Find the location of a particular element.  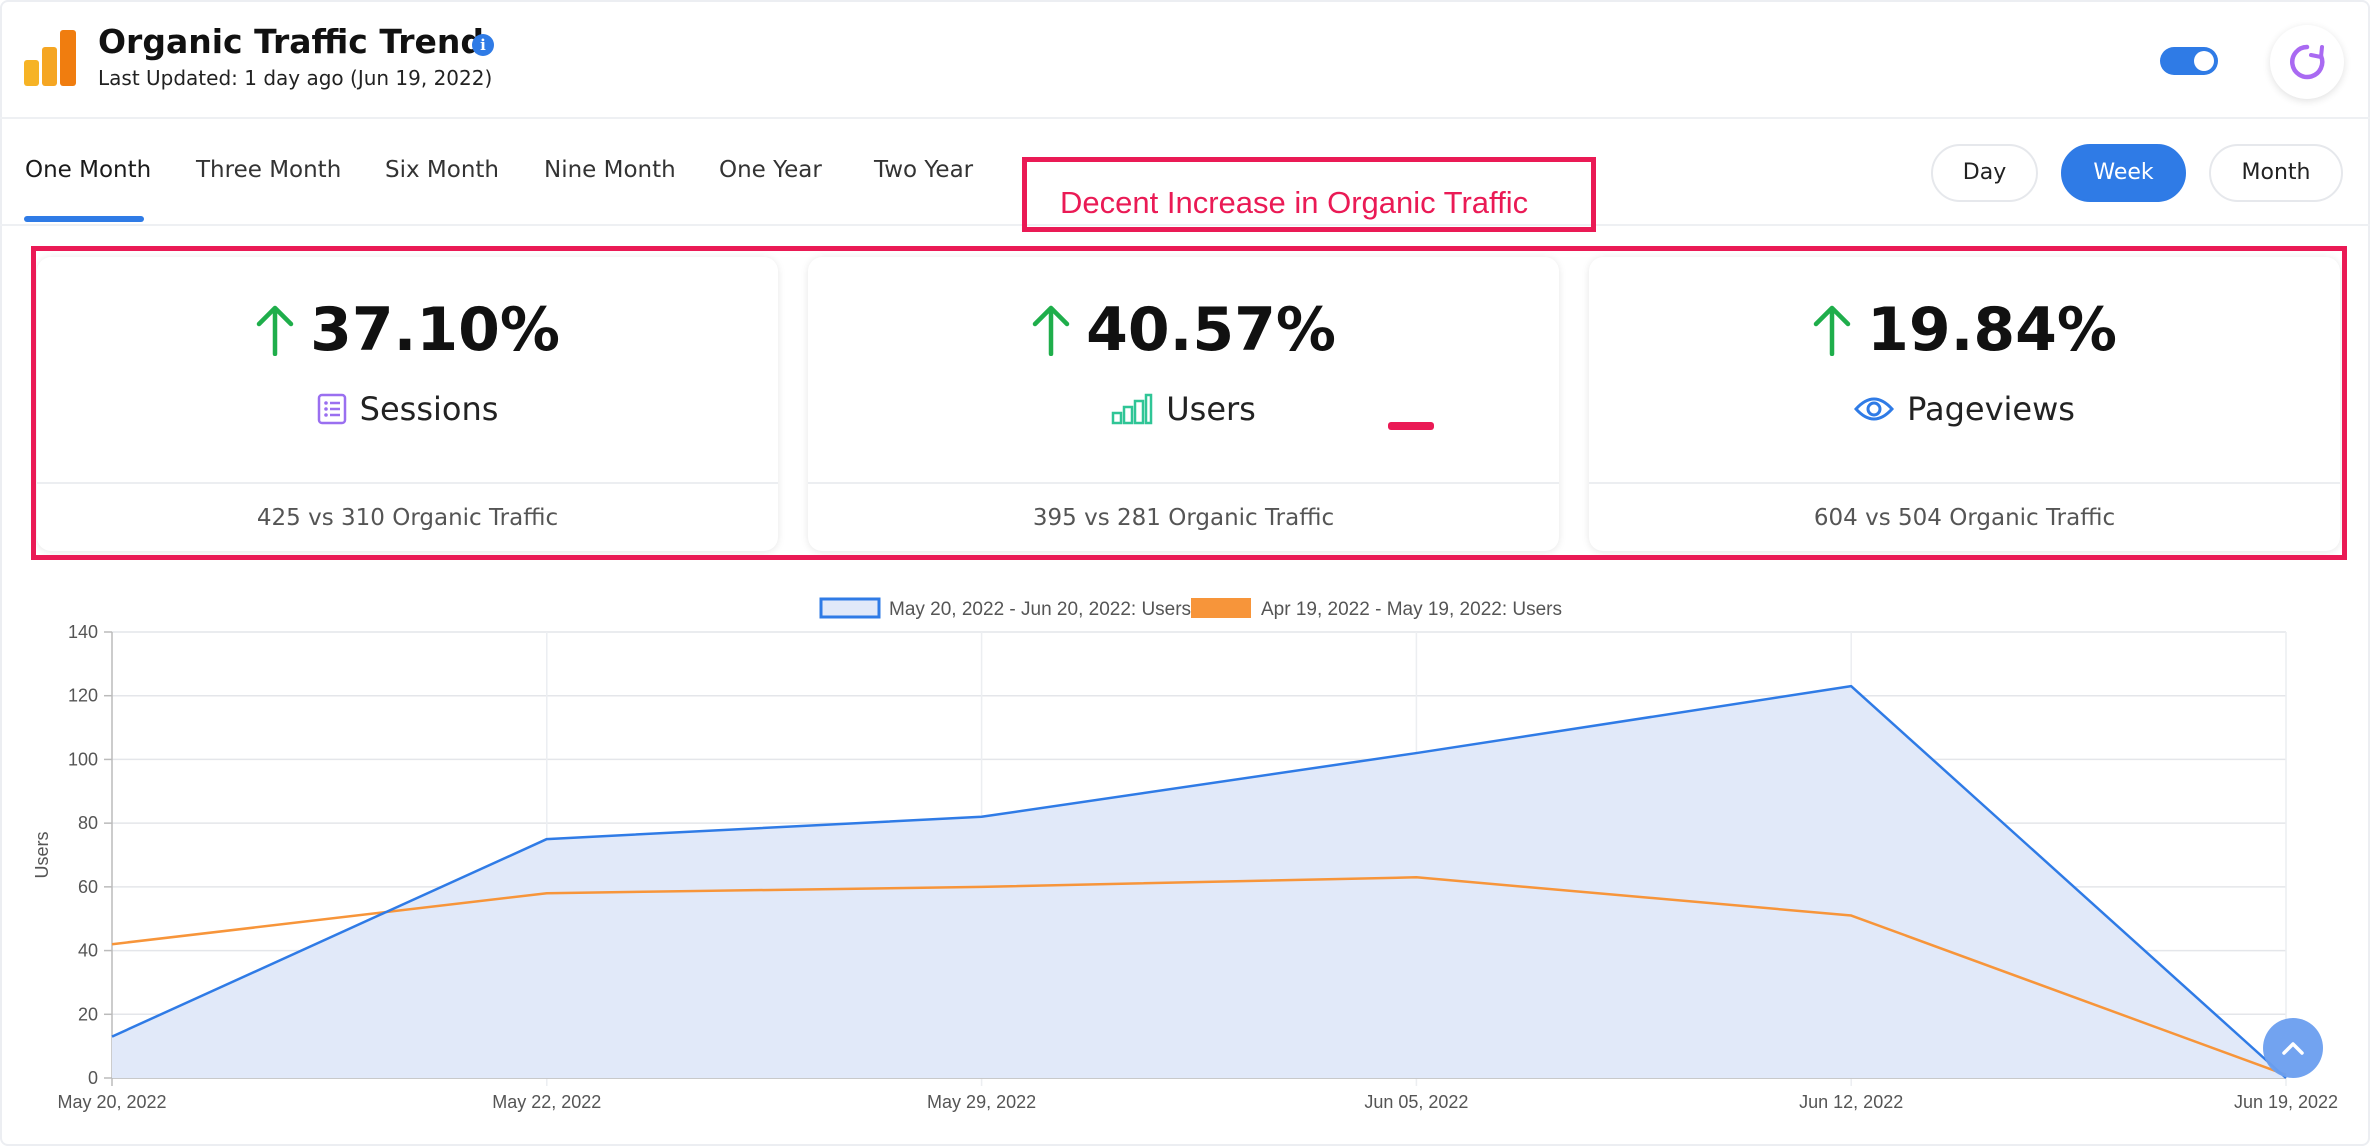

users-card: 40.57% Users 395 vs 281 Organic Traffic is located at coordinates (1183, 404).